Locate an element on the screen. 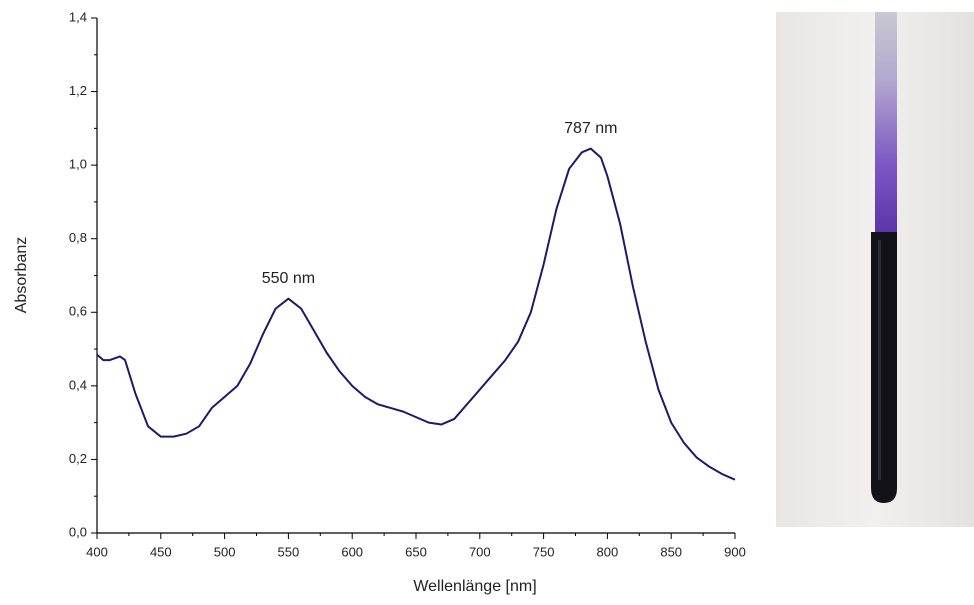 This screenshot has height=605, width=974. tube-solution is located at coordinates (884, 367).